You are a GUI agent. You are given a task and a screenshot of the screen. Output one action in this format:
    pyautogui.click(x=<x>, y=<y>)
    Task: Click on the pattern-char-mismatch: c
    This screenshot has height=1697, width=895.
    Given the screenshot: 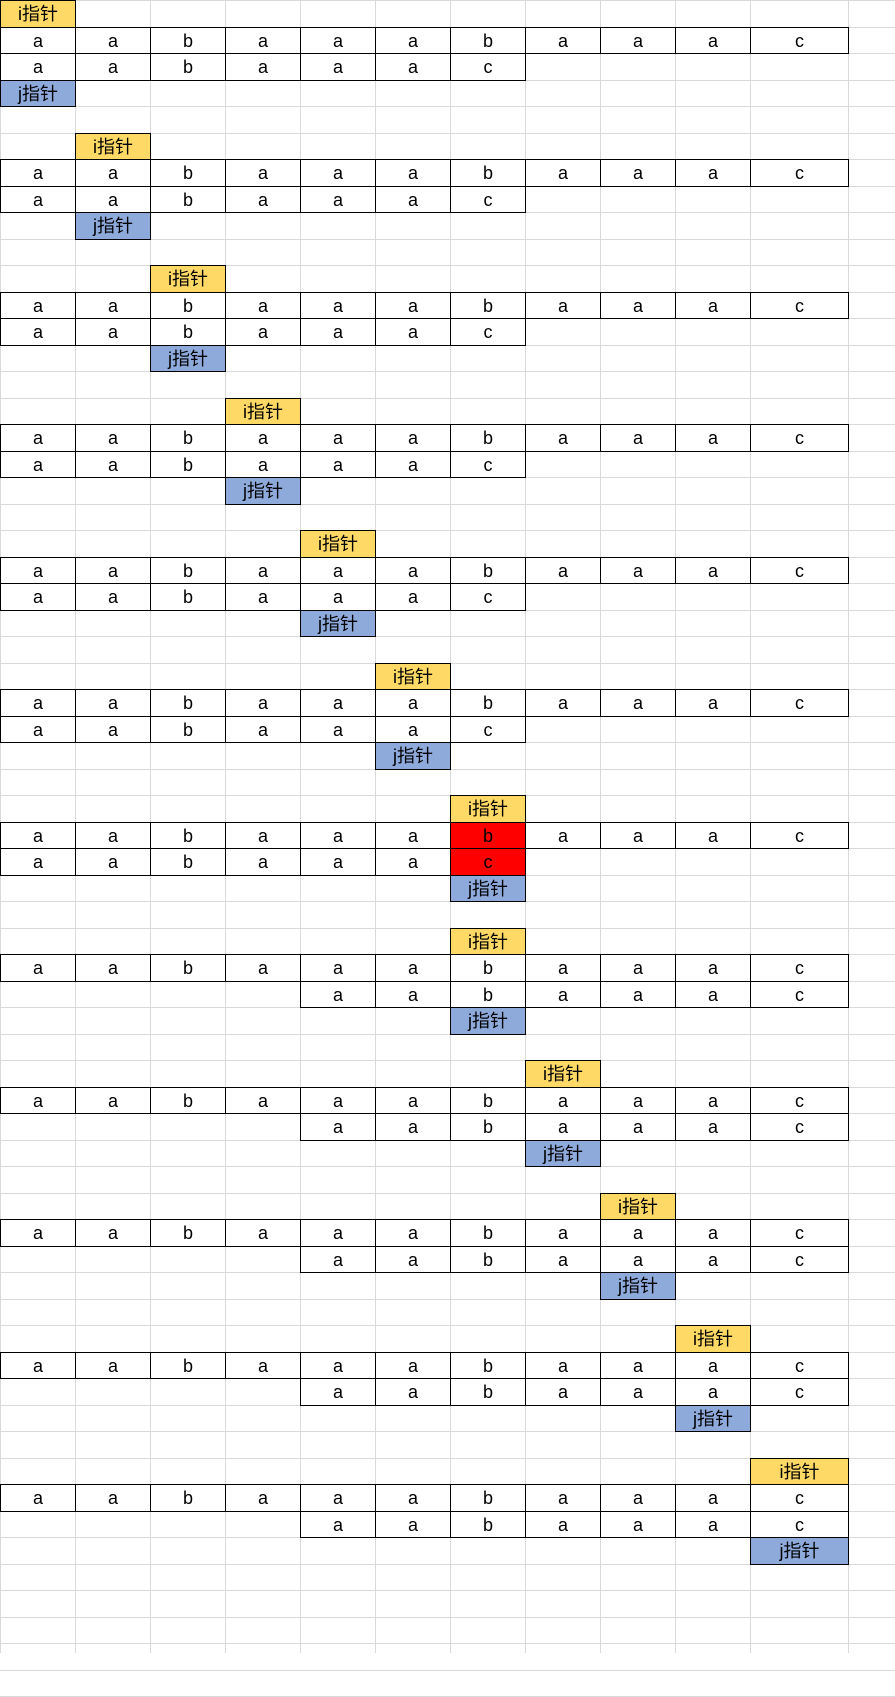 What is the action you would take?
    pyautogui.click(x=488, y=862)
    